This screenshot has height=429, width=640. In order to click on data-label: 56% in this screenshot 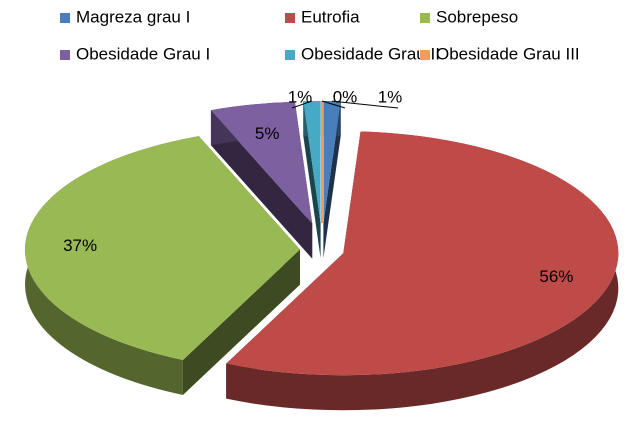, I will do `click(556, 276)`.